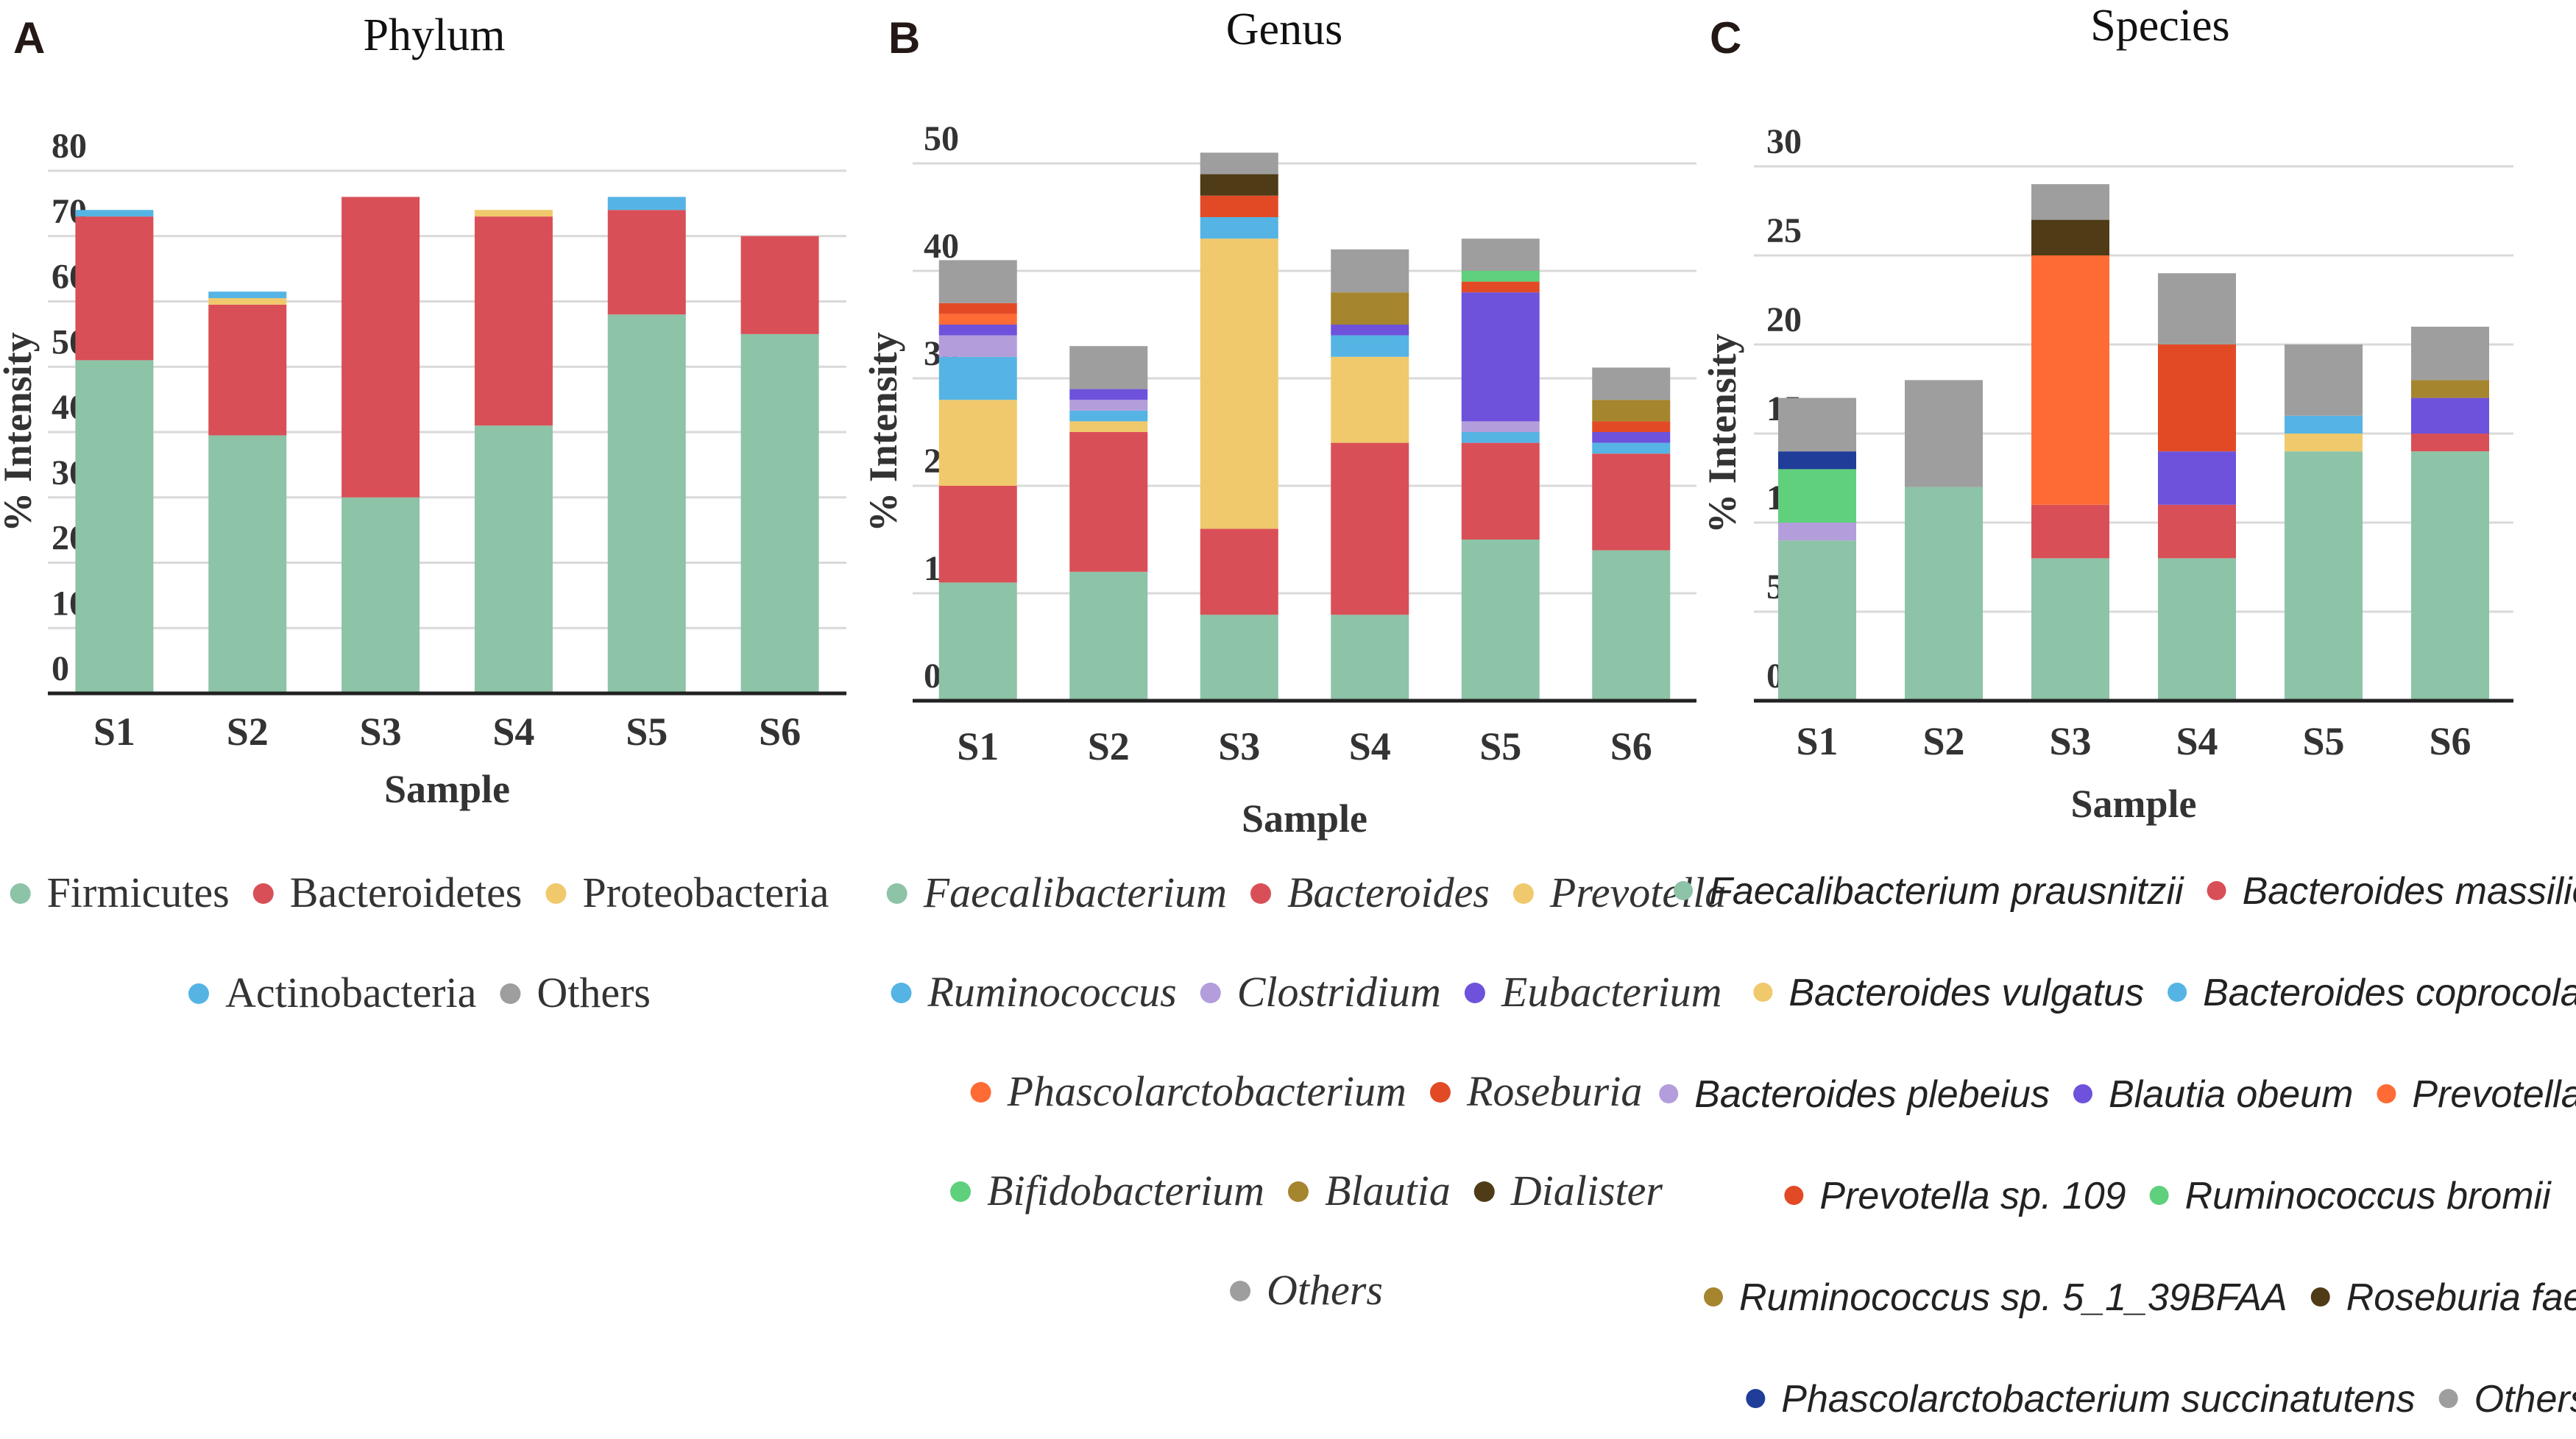 The image size is (2576, 1439). Describe the element at coordinates (977, 281) in the screenshot. I see `bar-segment-s1-others` at that location.